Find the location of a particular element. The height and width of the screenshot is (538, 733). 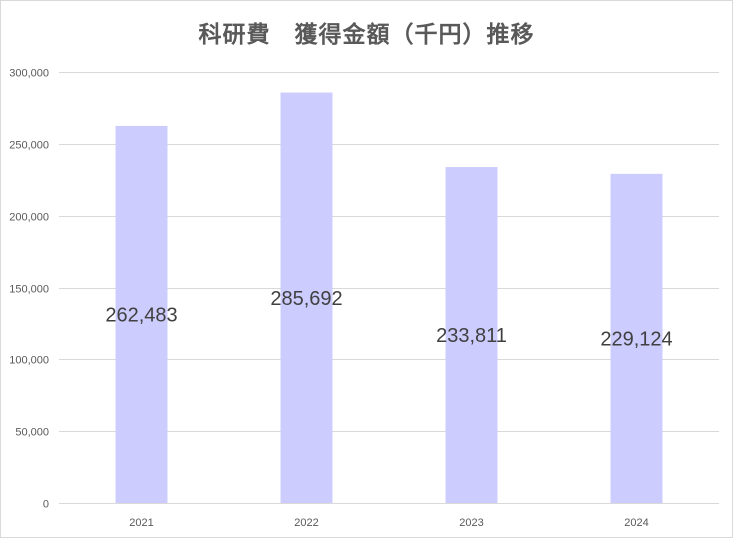

y-tick-label: 100,000 is located at coordinates (29, 361).